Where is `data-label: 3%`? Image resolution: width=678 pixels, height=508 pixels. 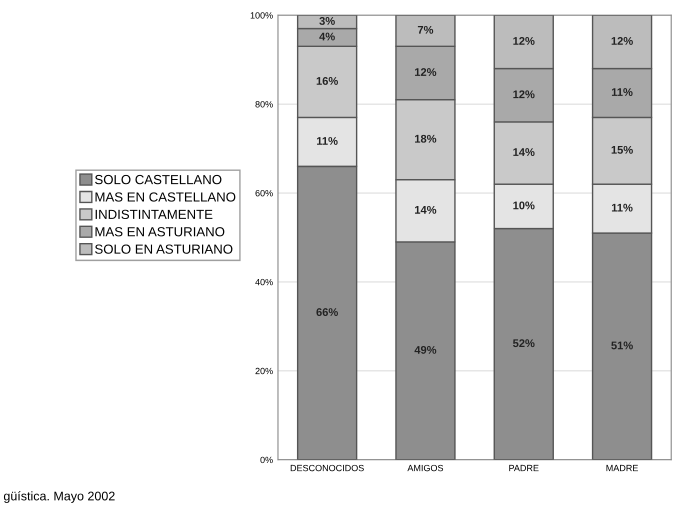 data-label: 3% is located at coordinates (327, 21).